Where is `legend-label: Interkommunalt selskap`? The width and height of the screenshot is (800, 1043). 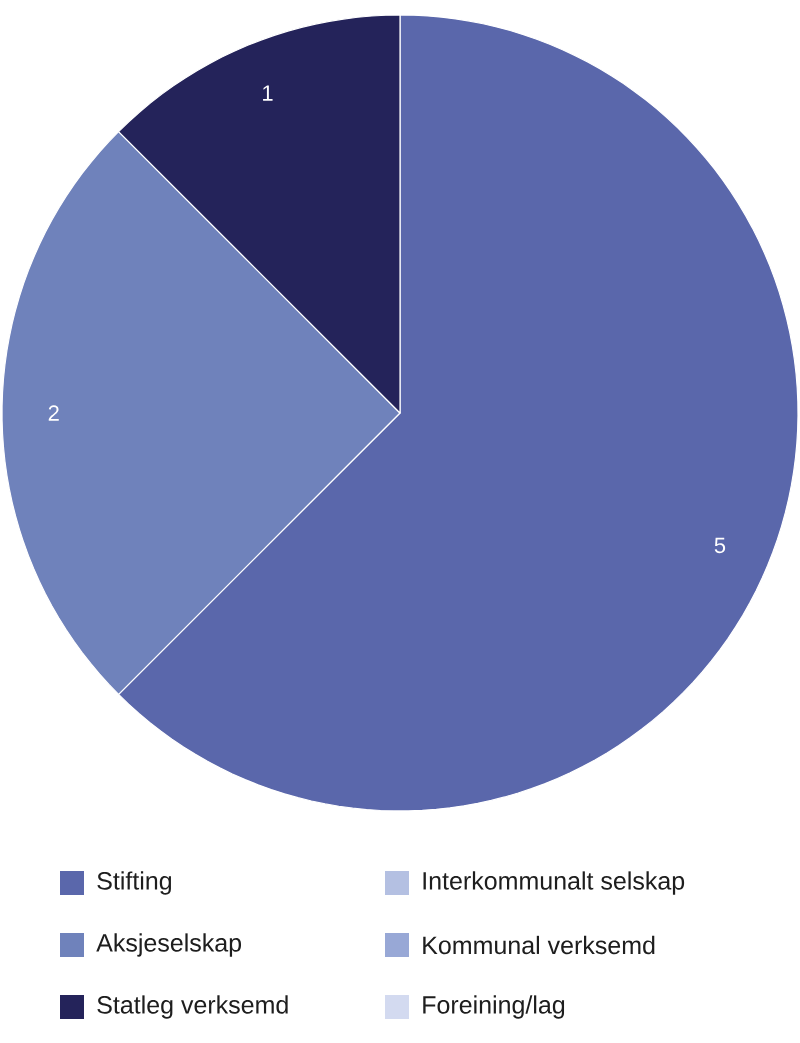 legend-label: Interkommunalt selskap is located at coordinates (554, 883).